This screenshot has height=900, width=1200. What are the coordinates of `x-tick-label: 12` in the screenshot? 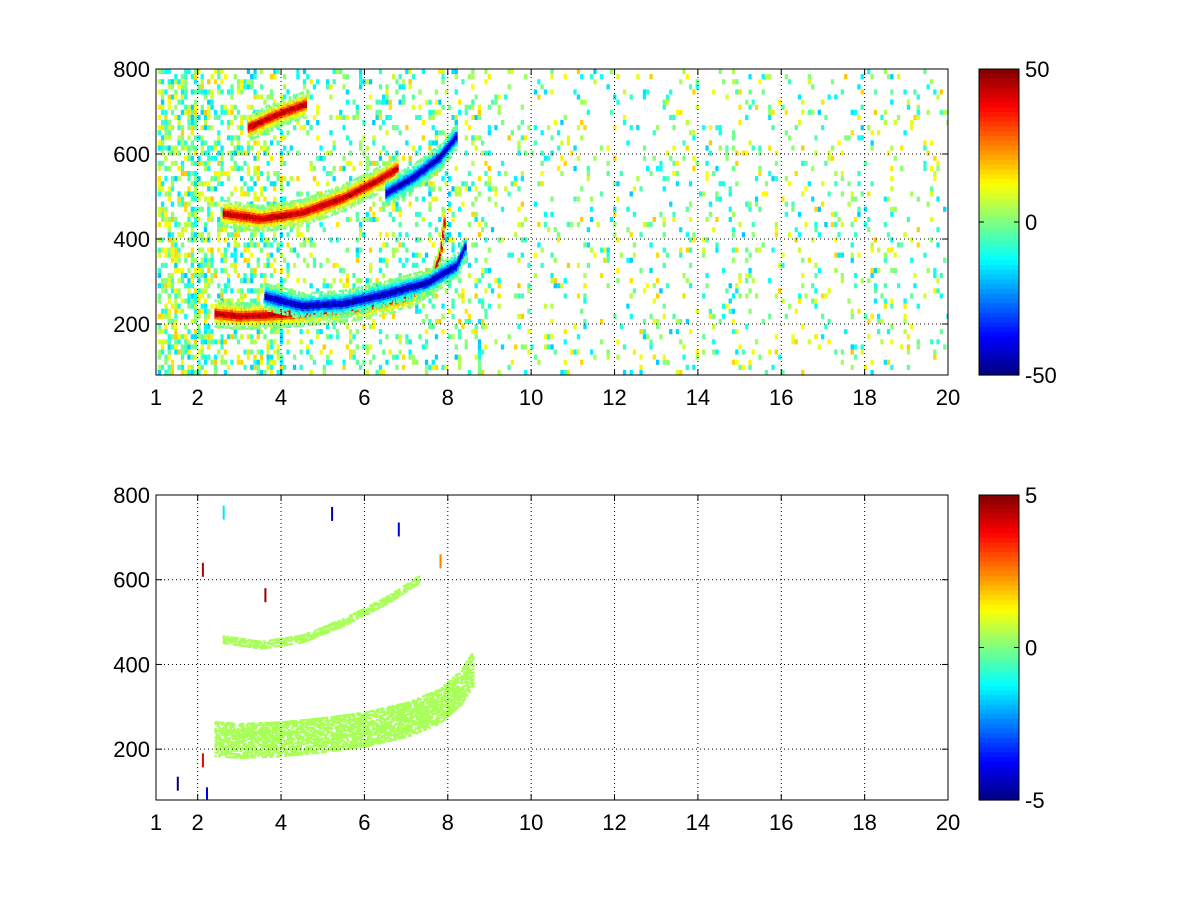 It's located at (614, 822).